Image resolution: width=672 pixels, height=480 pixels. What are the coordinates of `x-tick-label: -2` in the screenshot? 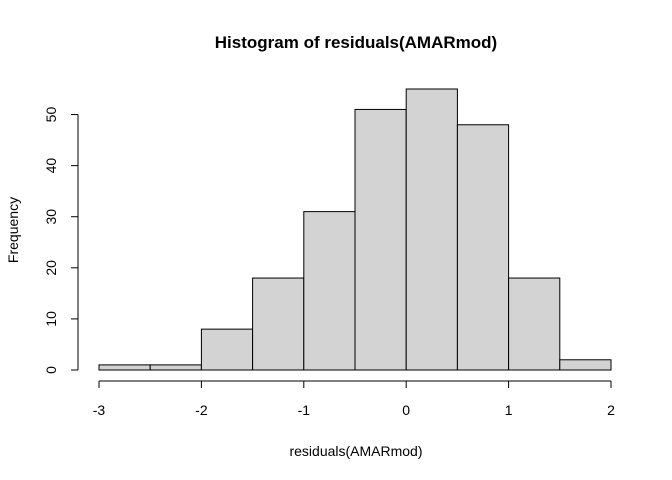 It's located at (201, 410).